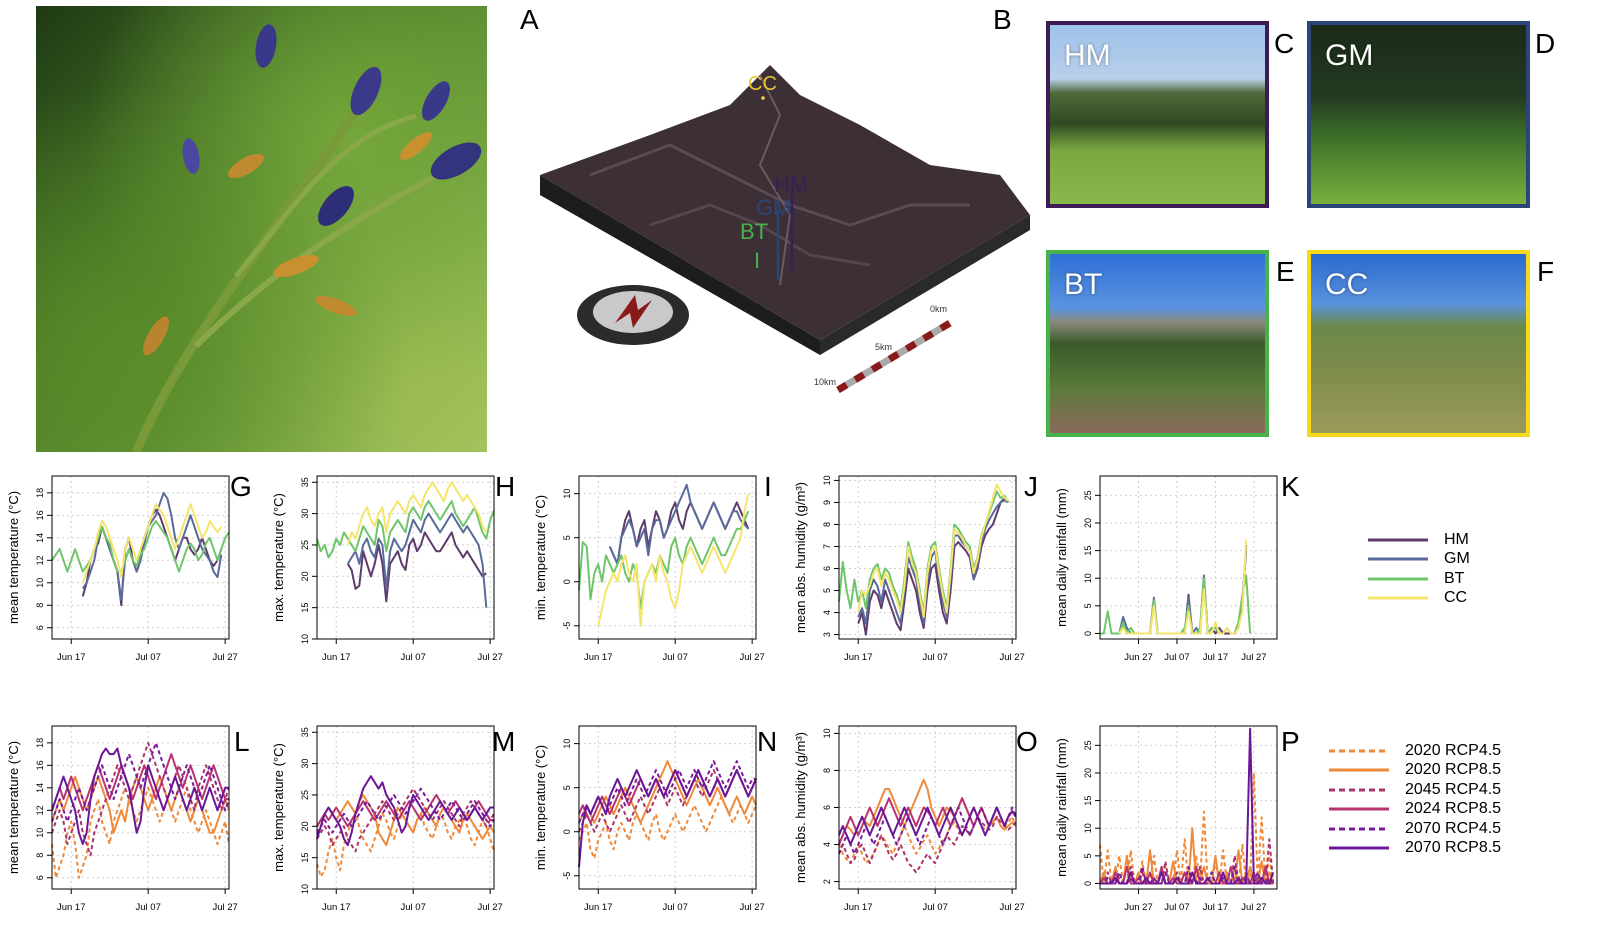 This screenshot has width=1623, height=950. What do you see at coordinates (633, 315) in the screenshot?
I see `north-arrow-icon` at bounding box center [633, 315].